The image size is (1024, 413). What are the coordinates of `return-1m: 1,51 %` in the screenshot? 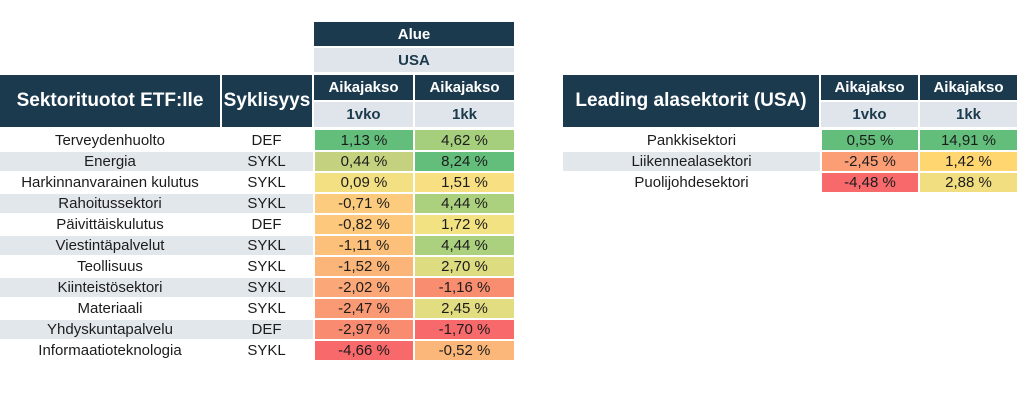 It's located at (463, 183).